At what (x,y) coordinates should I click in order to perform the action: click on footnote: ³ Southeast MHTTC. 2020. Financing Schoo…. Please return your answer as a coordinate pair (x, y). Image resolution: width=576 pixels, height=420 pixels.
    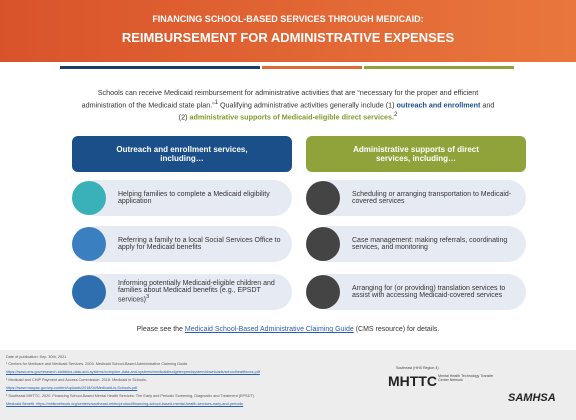
    Looking at the image, I should click on (130, 396).